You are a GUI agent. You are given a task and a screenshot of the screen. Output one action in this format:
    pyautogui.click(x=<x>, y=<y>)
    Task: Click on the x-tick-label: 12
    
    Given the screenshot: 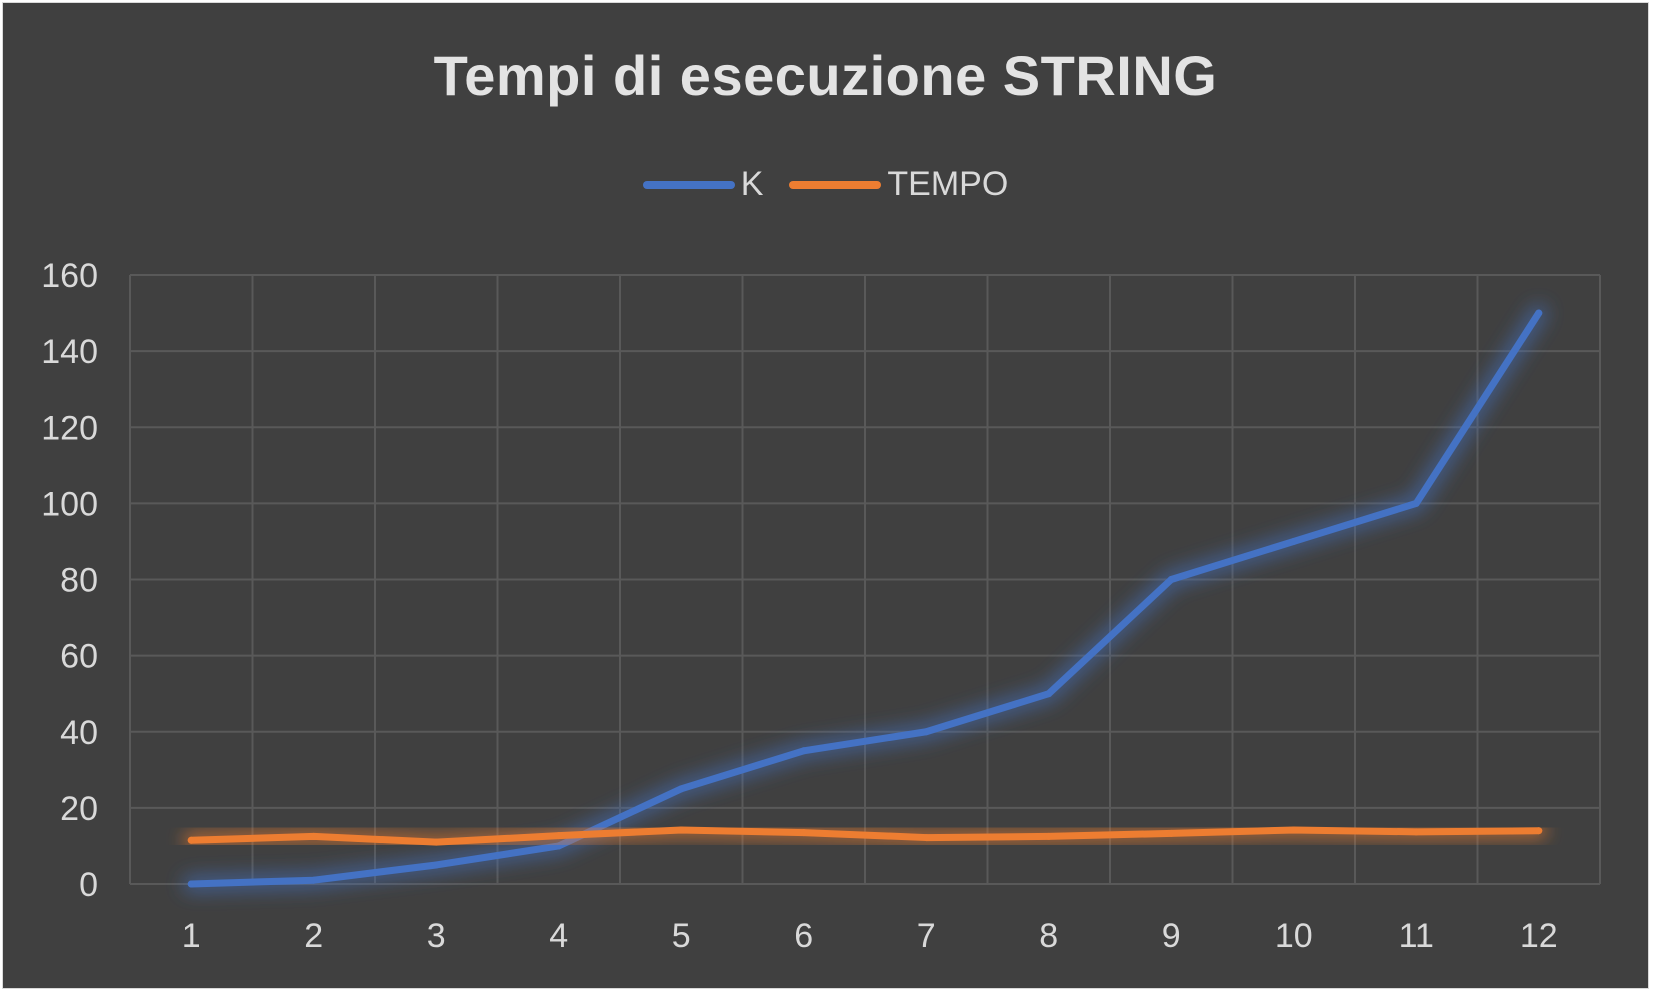 What is the action you would take?
    pyautogui.click(x=1539, y=936)
    